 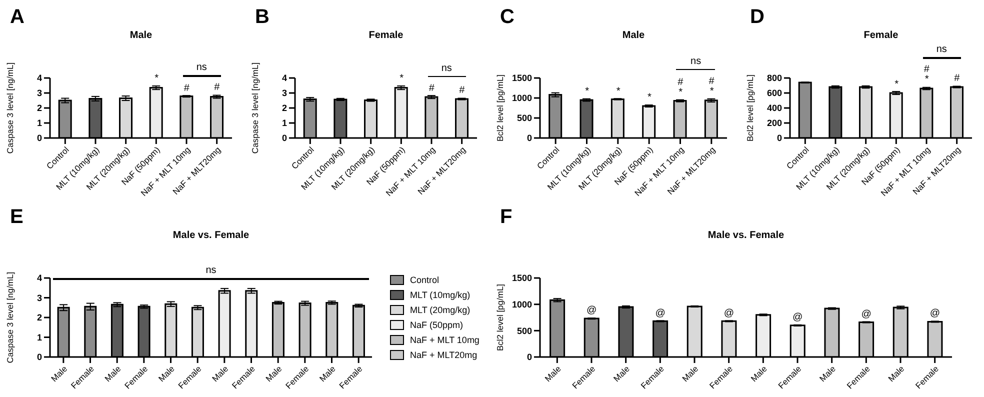 What do you see at coordinates (445, 340) in the screenshot?
I see `legend-label: NaF + MLT 10mg` at bounding box center [445, 340].